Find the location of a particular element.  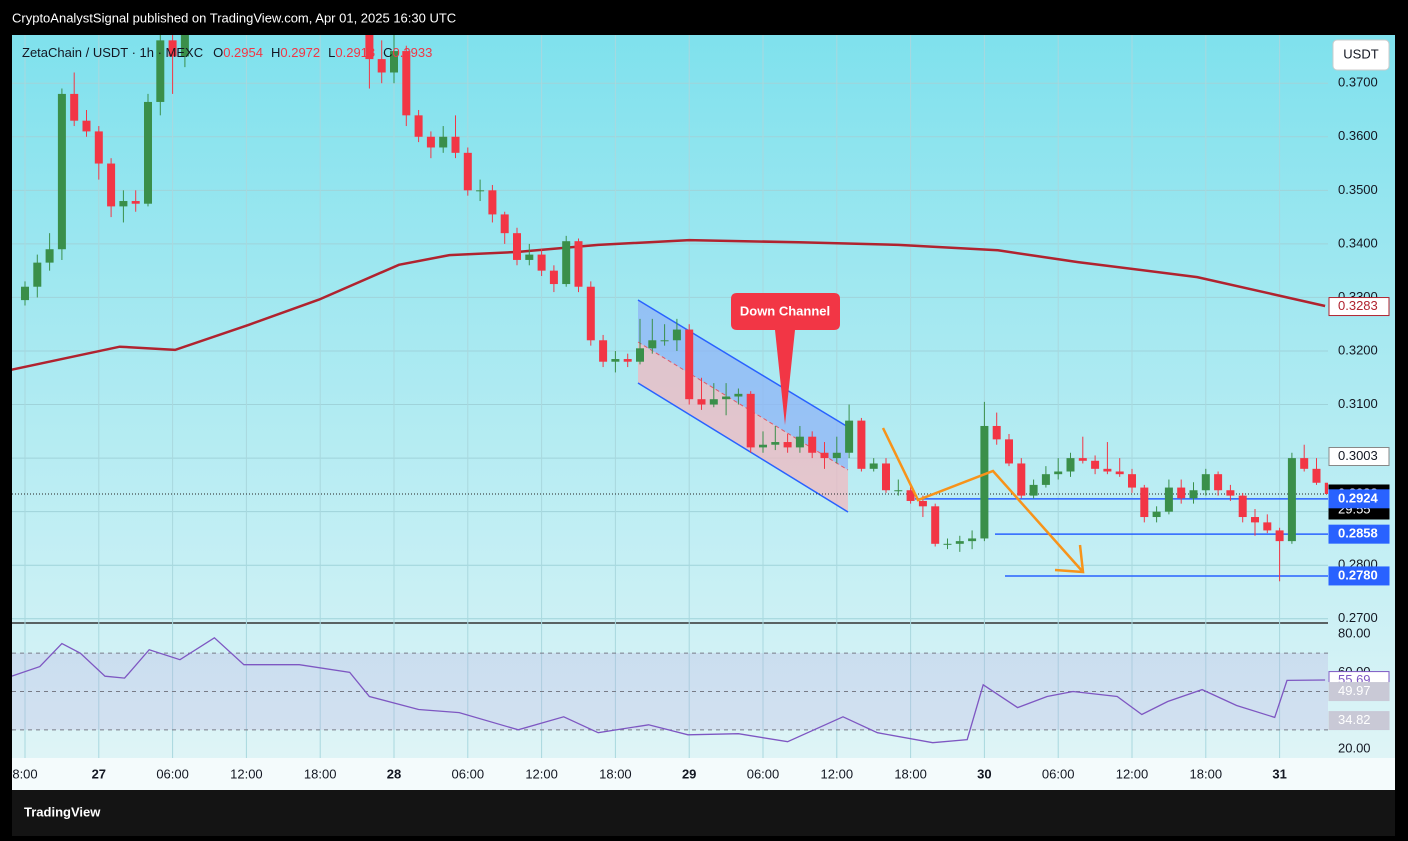

legend-value: 0.2933 is located at coordinates (413, 52).